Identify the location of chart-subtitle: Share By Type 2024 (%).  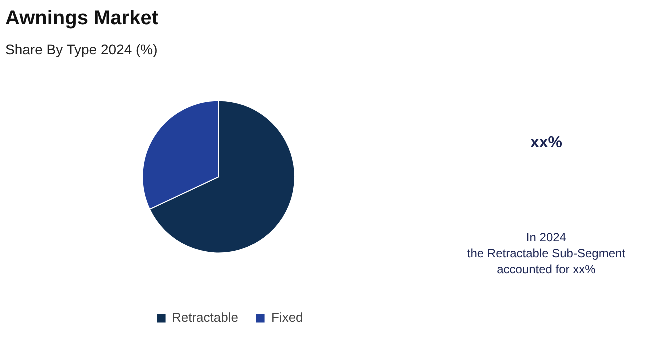
(82, 50).